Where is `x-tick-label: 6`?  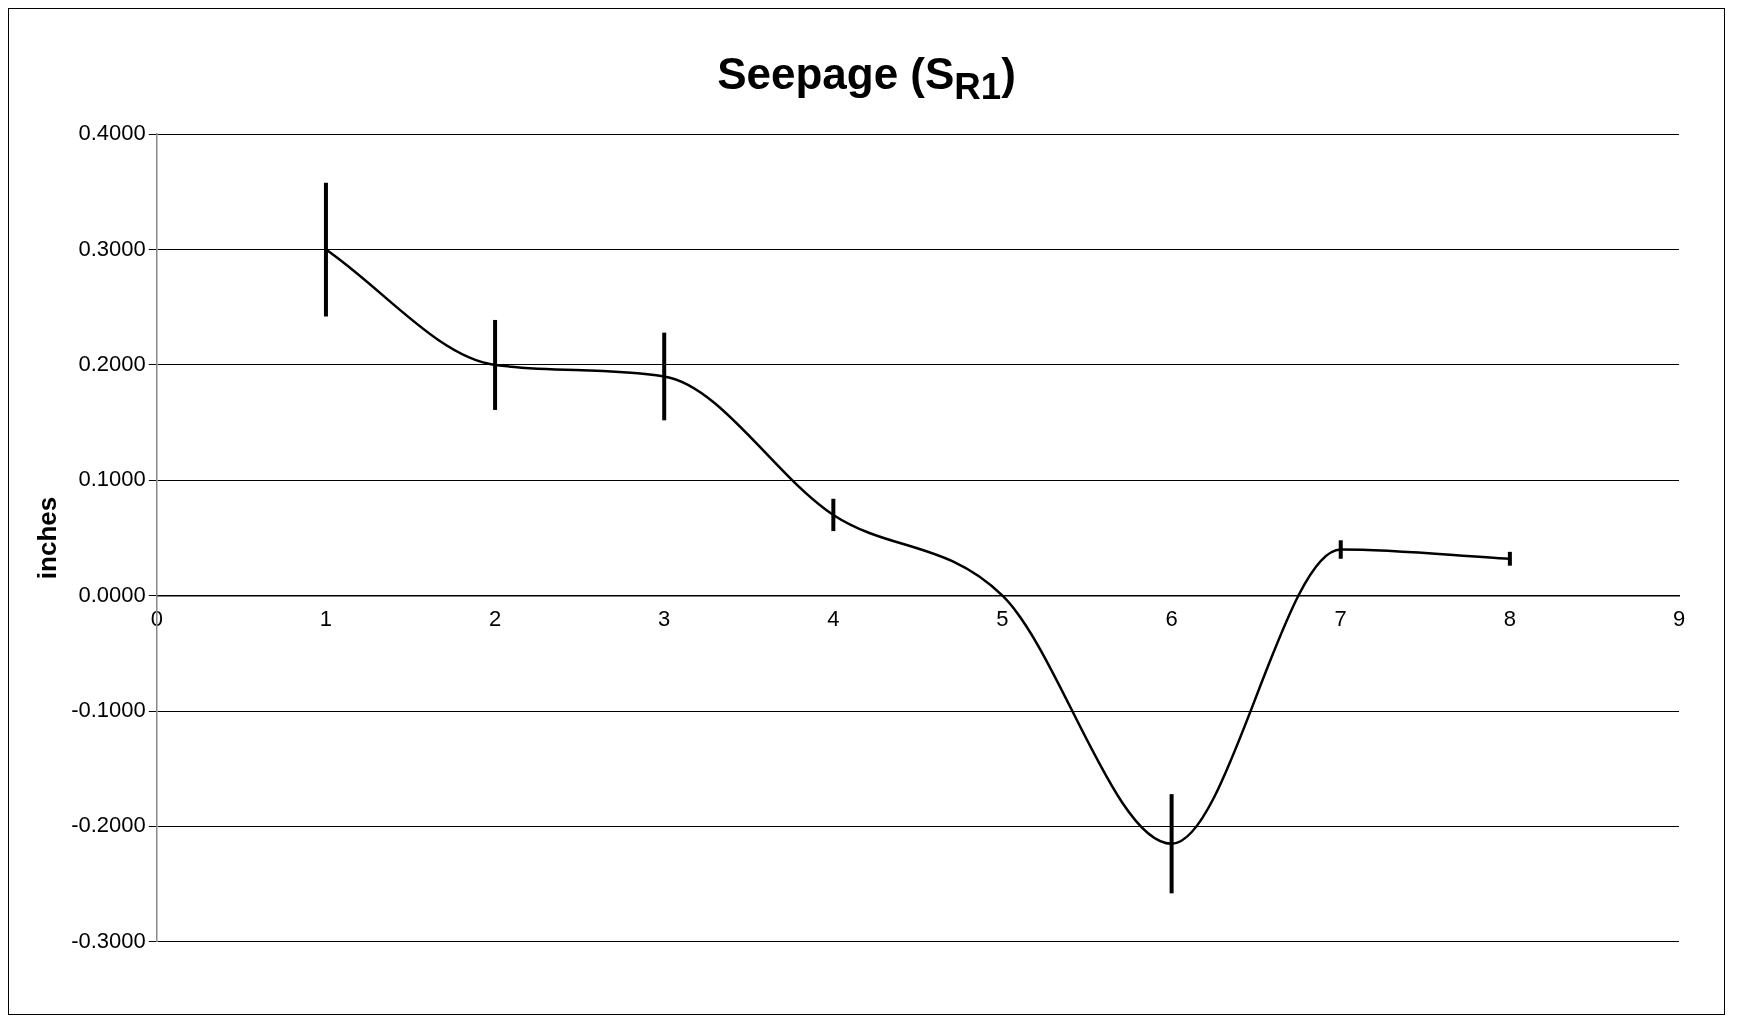
x-tick-label: 6 is located at coordinates (1171, 618).